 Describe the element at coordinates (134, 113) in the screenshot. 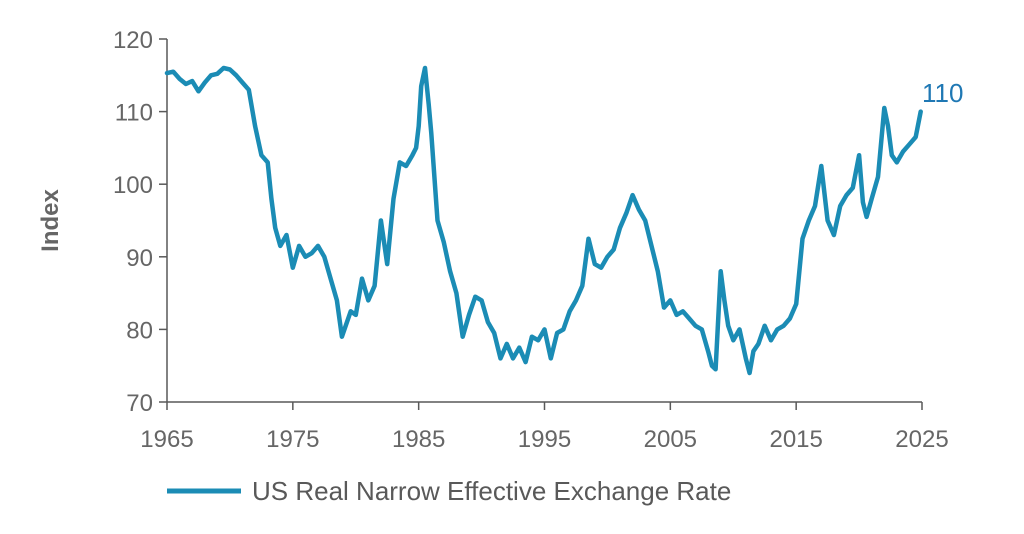

I see `y-tick-label: 110` at that location.